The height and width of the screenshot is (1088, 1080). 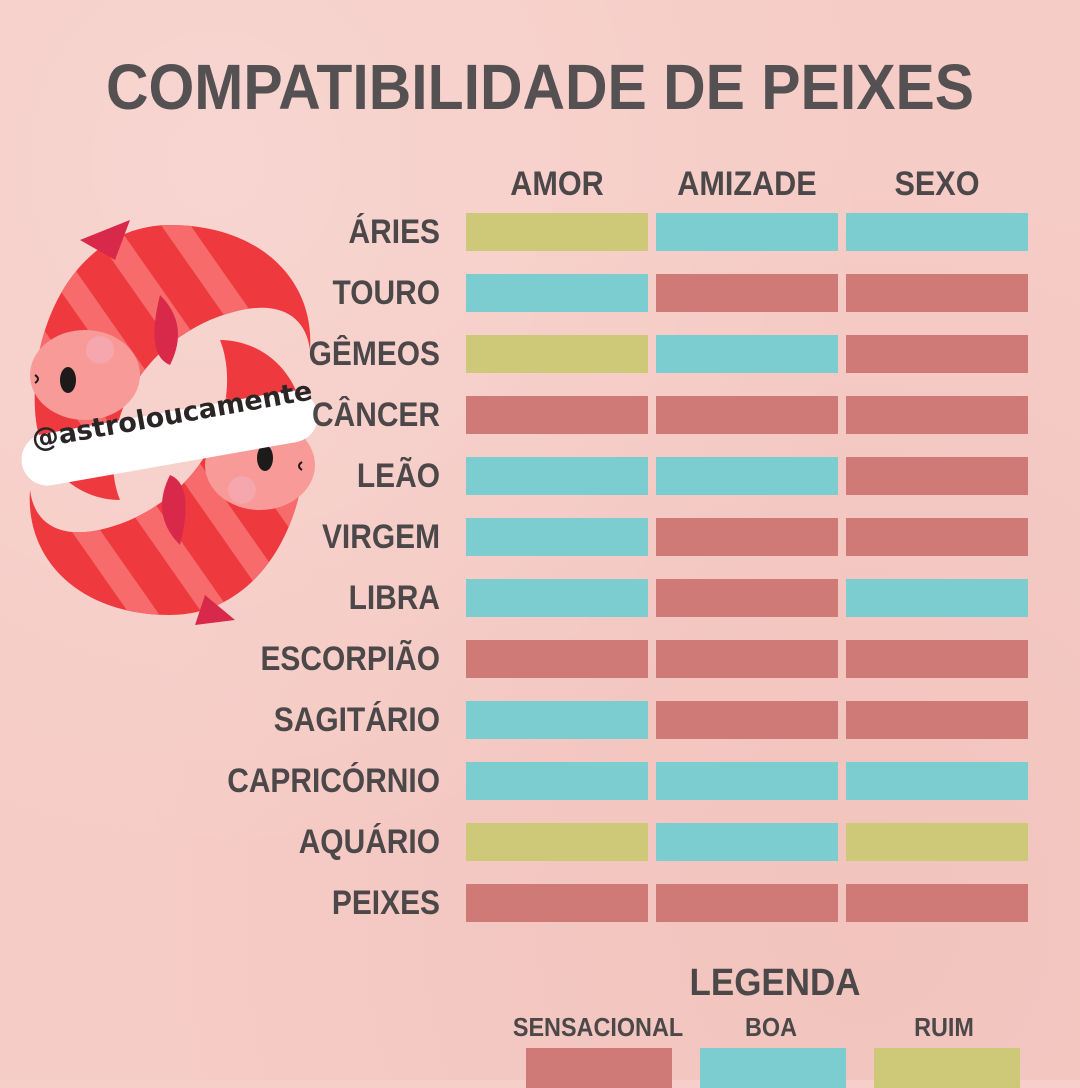 I want to click on column-header-amizade: AMIZADE, so click(x=747, y=184).